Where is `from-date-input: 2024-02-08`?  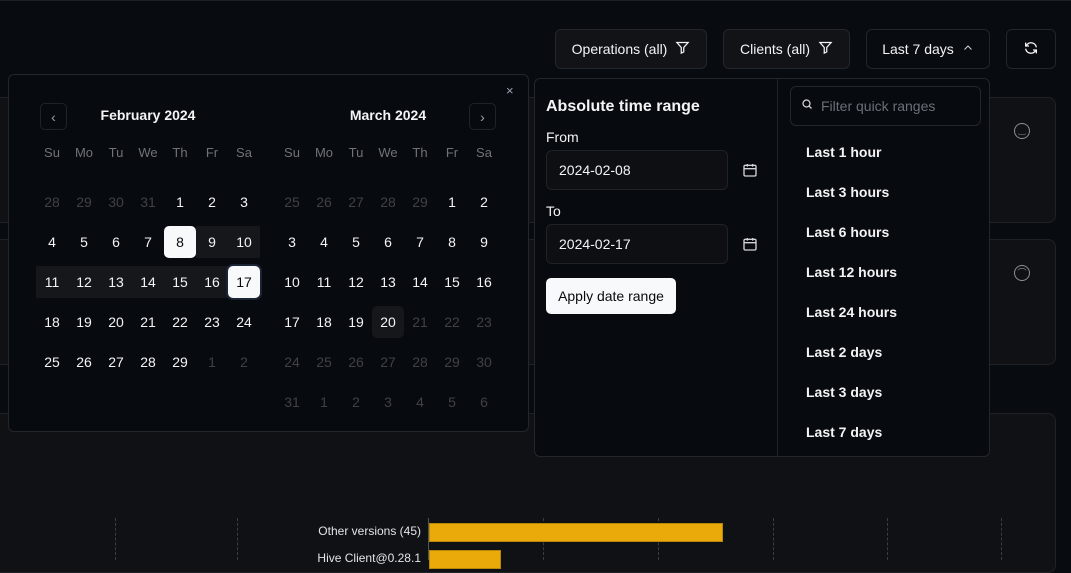 from-date-input: 2024-02-08 is located at coordinates (637, 170).